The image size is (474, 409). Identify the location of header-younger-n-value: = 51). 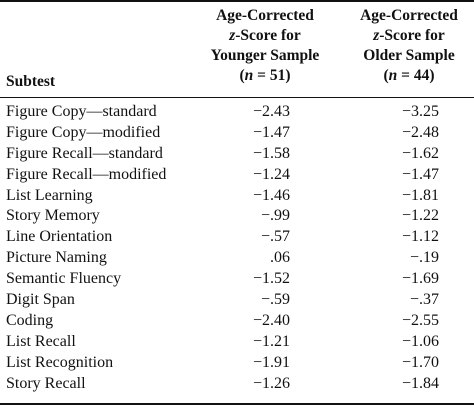
(272, 75).